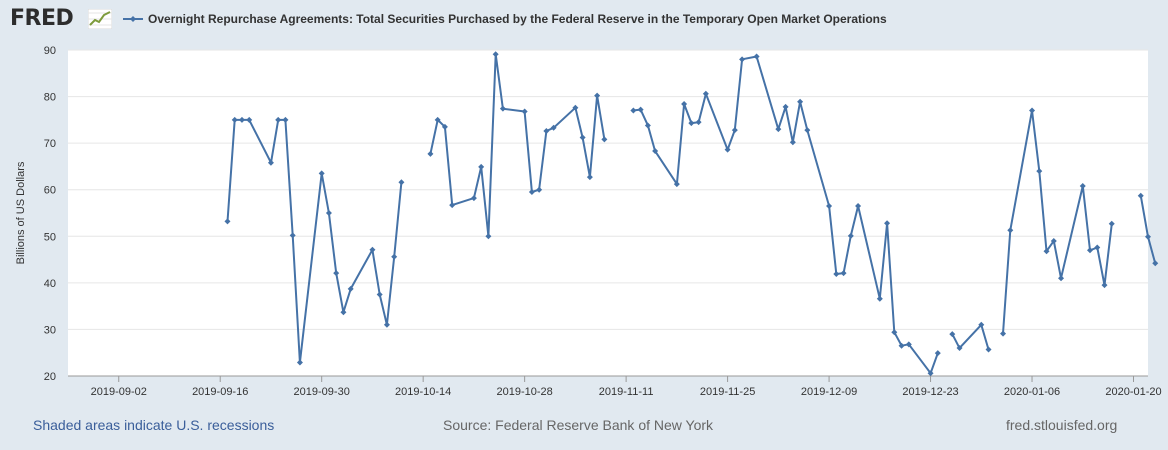  I want to click on legend-swatch-icon, so click(133, 19).